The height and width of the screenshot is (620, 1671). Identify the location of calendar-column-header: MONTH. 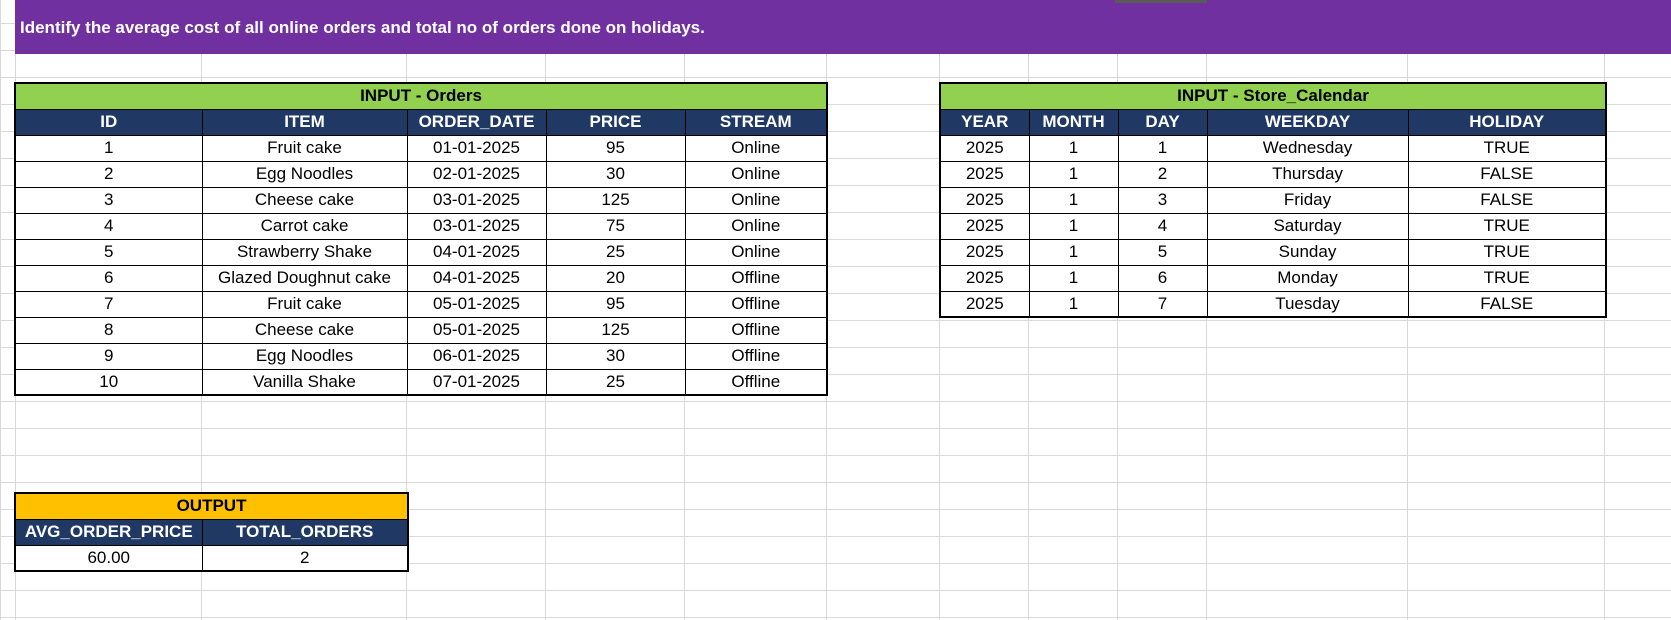
(1073, 122).